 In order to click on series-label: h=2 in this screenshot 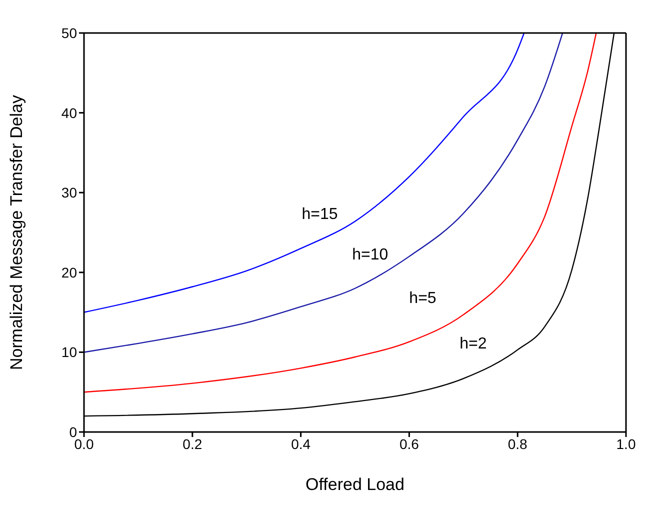, I will do `click(473, 343)`.